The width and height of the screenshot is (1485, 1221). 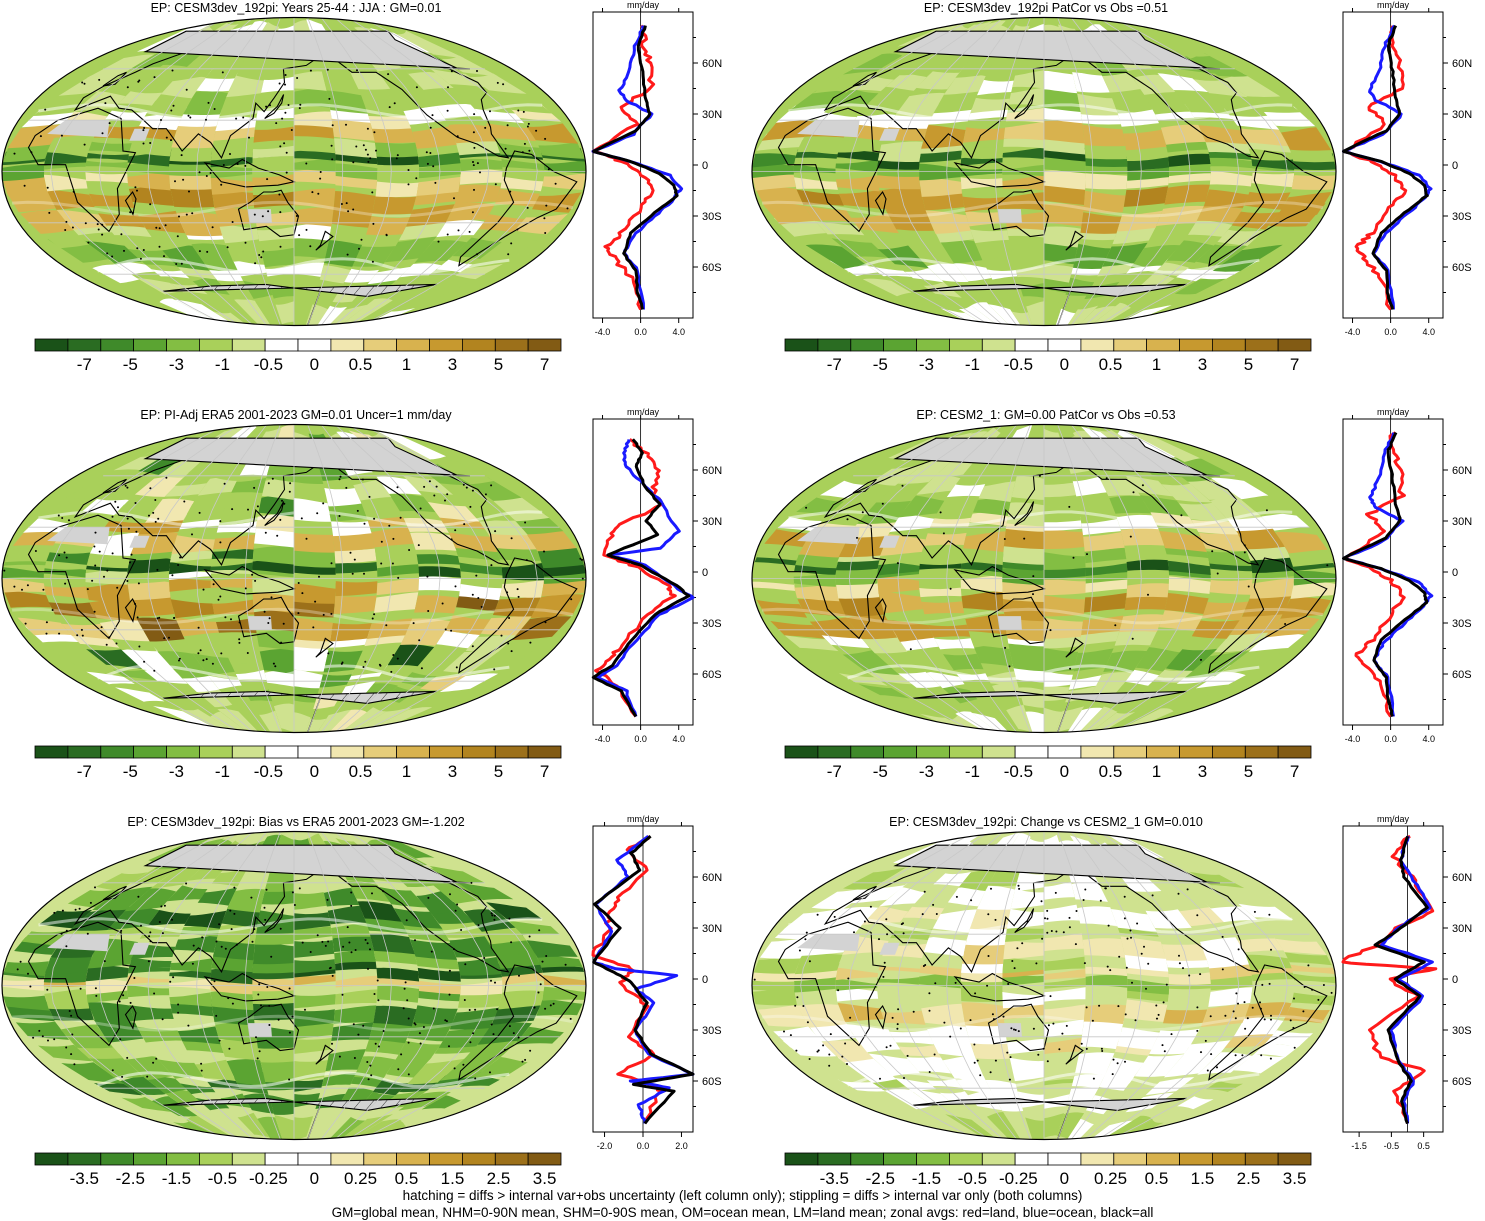 What do you see at coordinates (176, 364) in the screenshot?
I see `colorbar-label: -3` at bounding box center [176, 364].